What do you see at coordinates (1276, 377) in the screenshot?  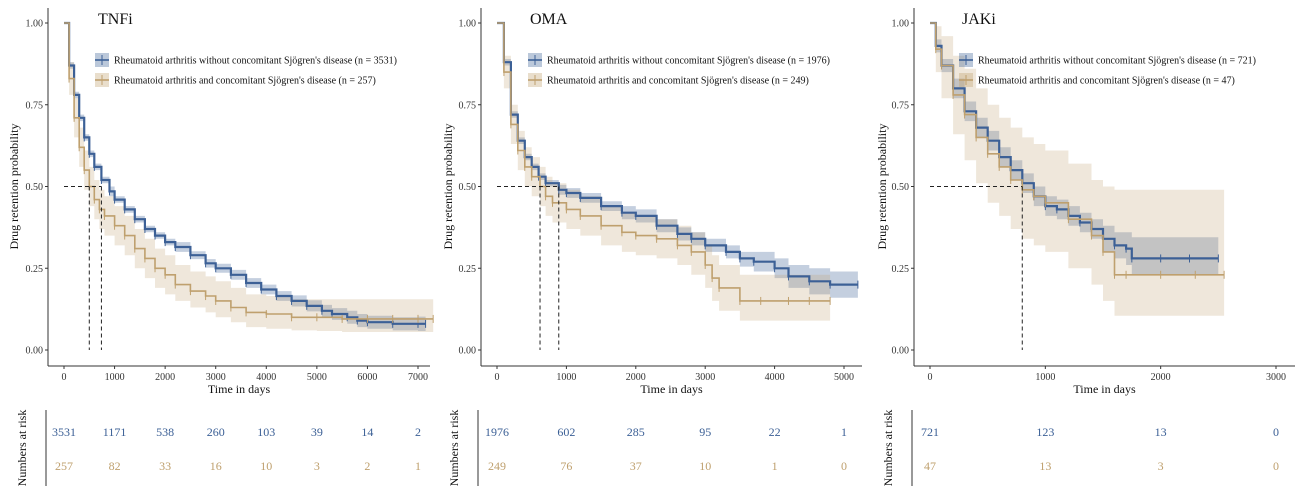 I see `jaki-x-tick-label: 3000` at bounding box center [1276, 377].